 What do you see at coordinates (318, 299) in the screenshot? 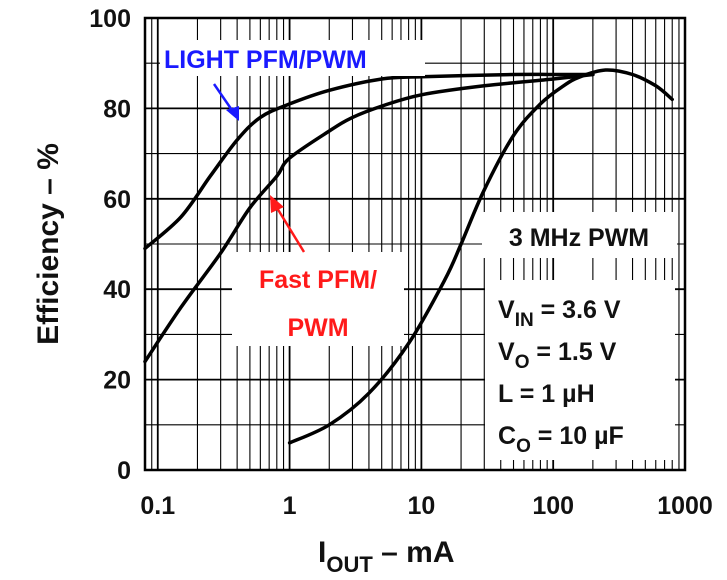
I see `fast-label-backdrop` at bounding box center [318, 299].